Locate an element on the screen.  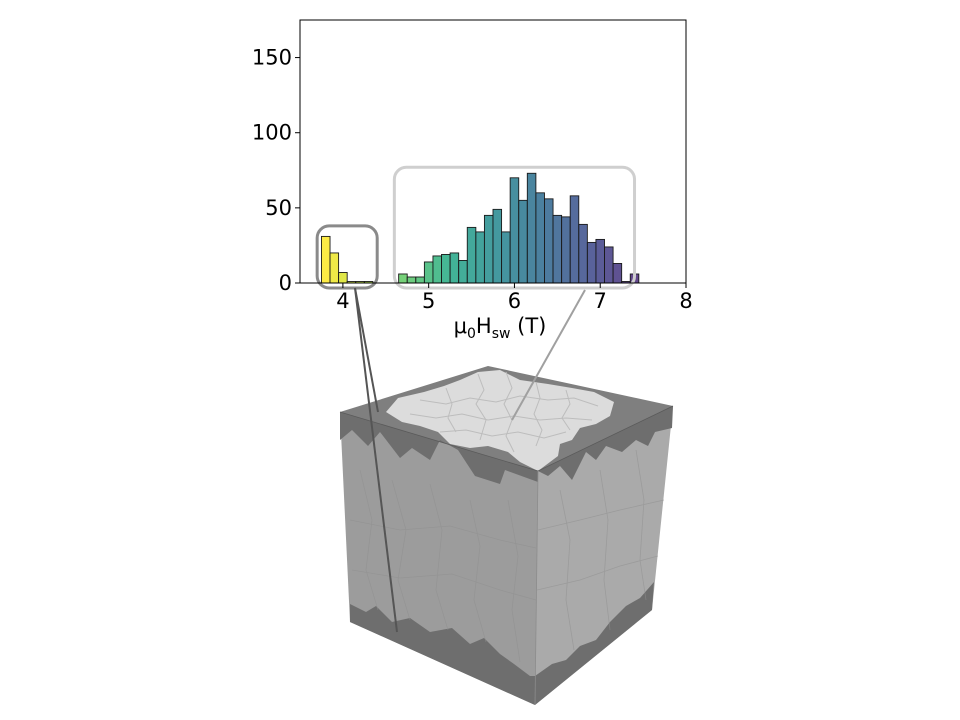
axes-frame is located at coordinates (493, 151).